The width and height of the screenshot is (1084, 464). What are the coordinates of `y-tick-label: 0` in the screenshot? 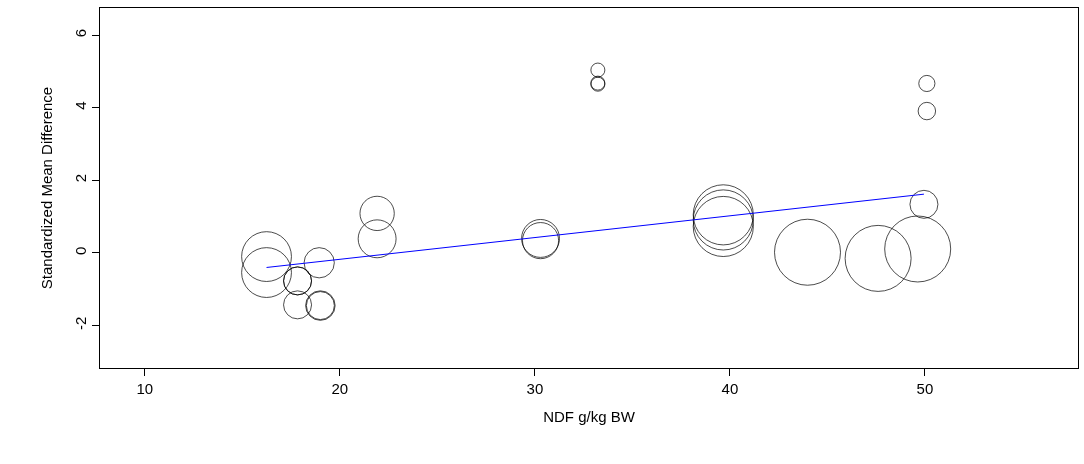 It's located at (80, 250).